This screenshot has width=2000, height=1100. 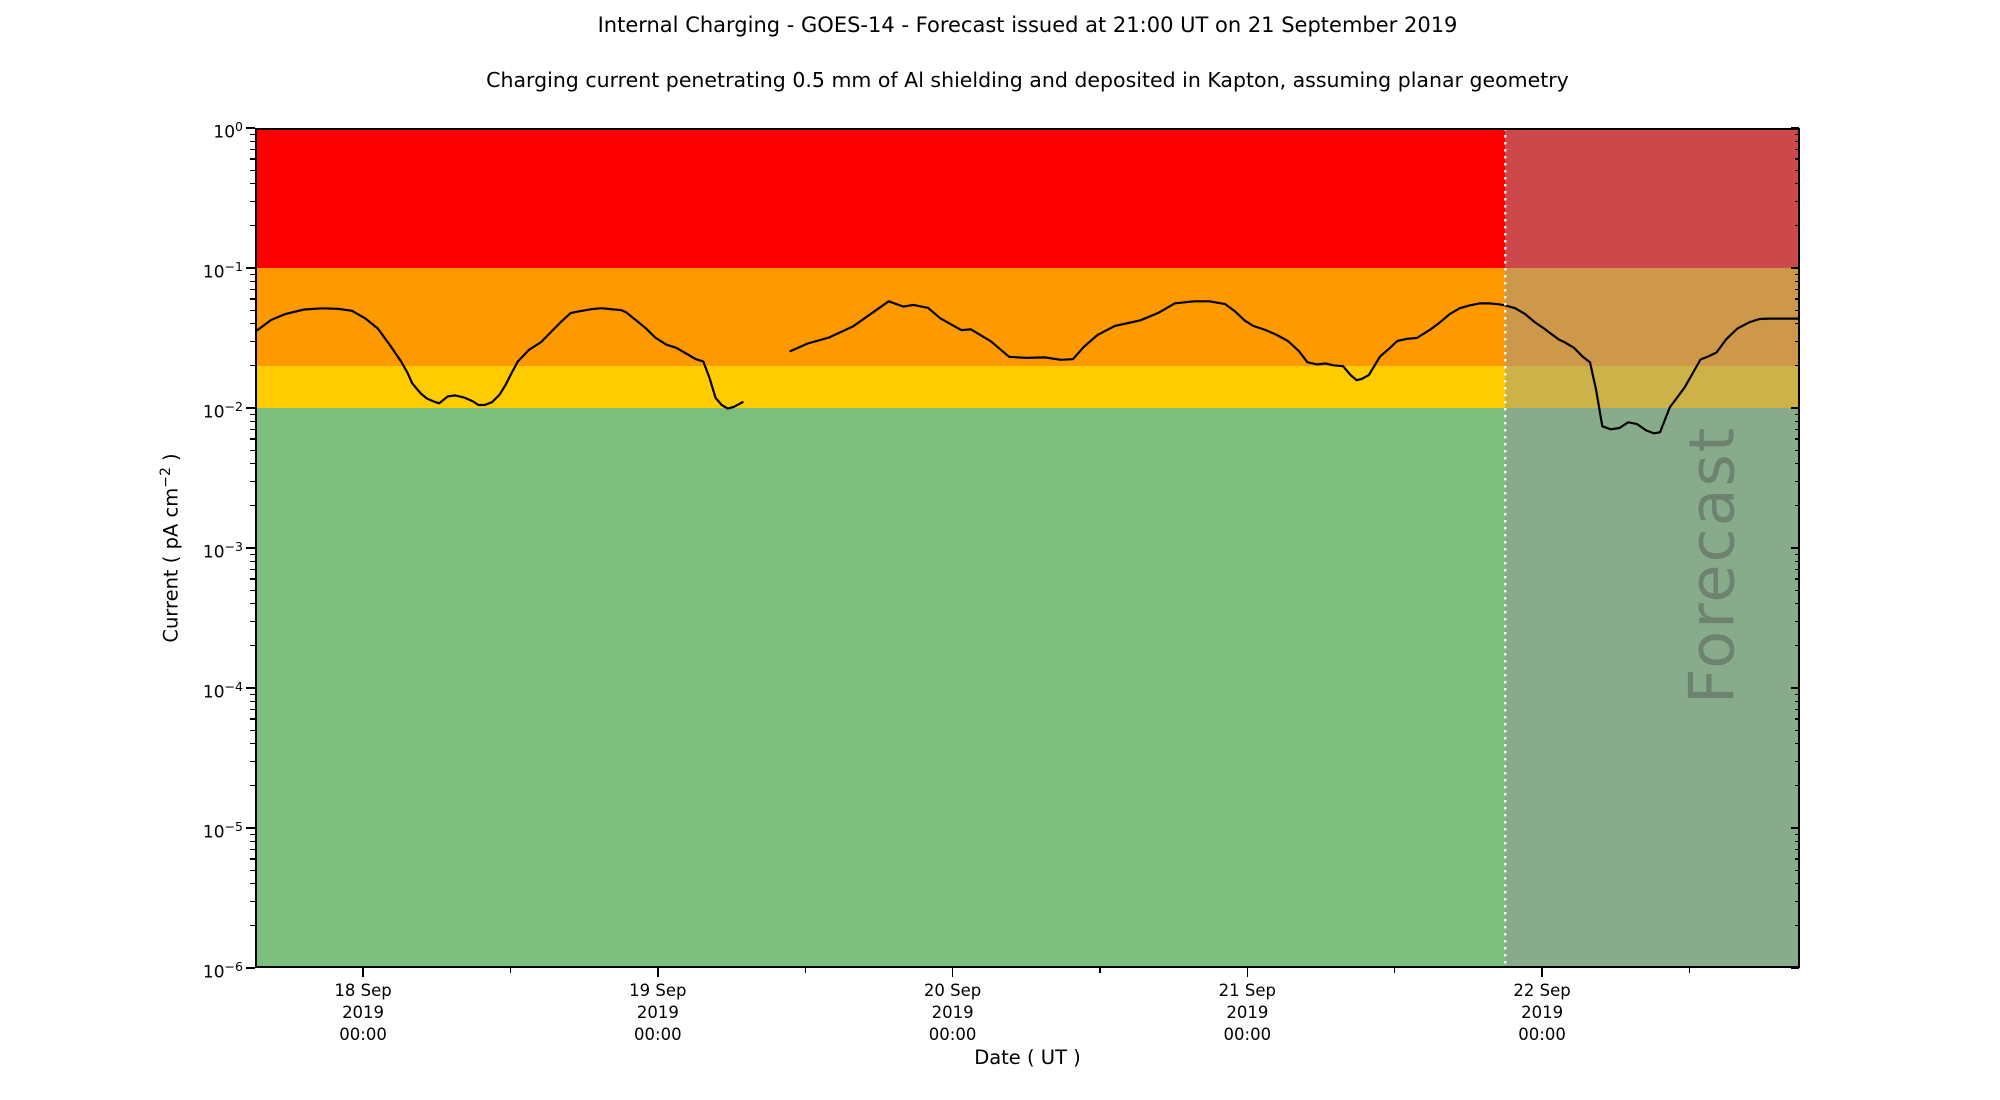 What do you see at coordinates (953, 1013) in the screenshot?
I see `x-tick-label: 20 Sep 2019 00:00` at bounding box center [953, 1013].